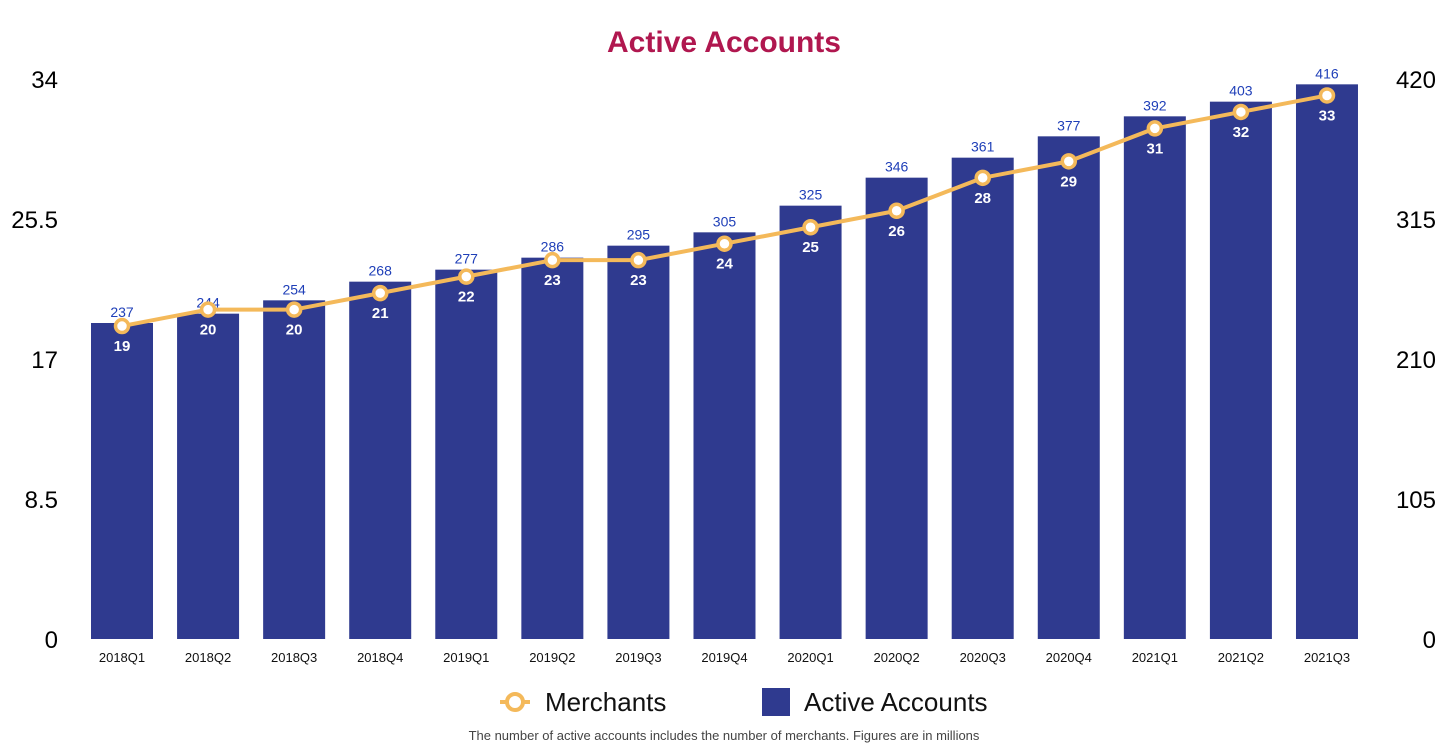 The height and width of the screenshot is (754, 1448). I want to click on bar-value-label: 237, so click(122, 312).